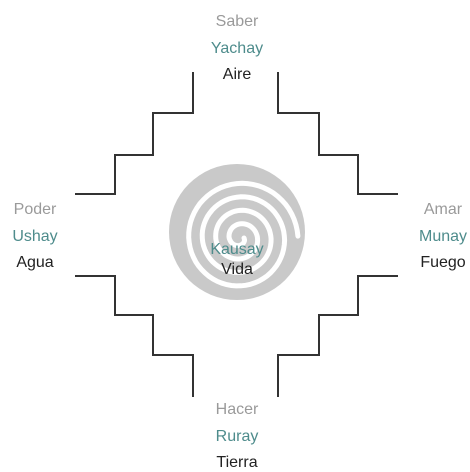 Image resolution: width=470 pixels, height=472 pixels. Describe the element at coordinates (134, 133) in the screenshot. I see `stair-top-left` at that location.